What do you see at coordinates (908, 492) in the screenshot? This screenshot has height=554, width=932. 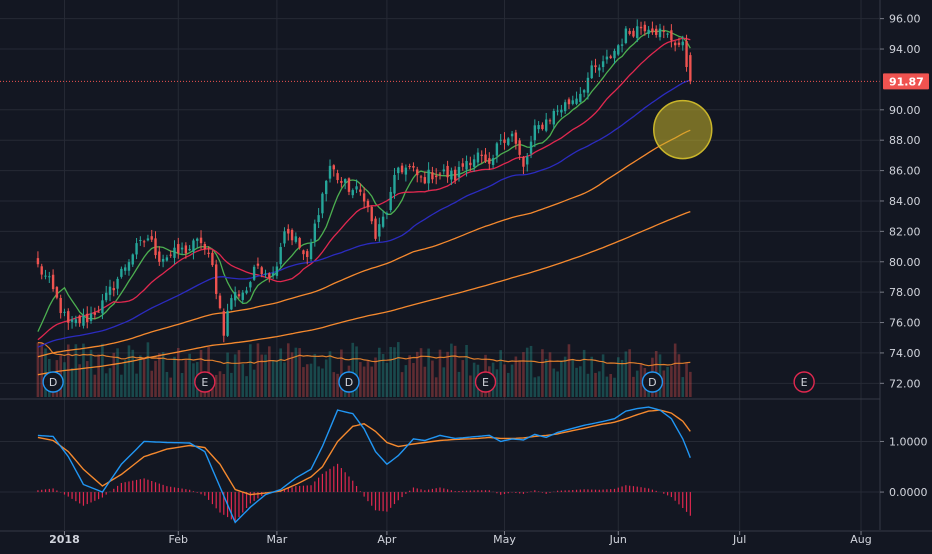 I see `oscillator-tick-label: 0.0000` at bounding box center [908, 492].